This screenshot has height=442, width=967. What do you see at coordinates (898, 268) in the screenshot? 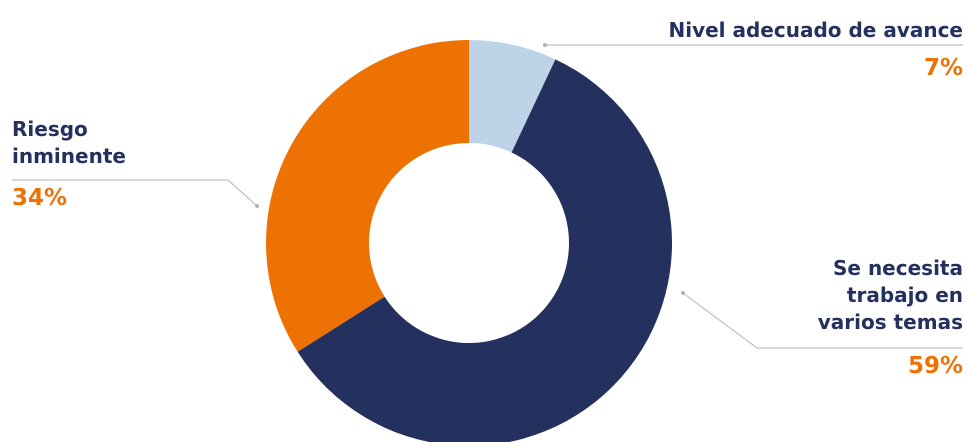
I see `slice-label-line: Se necesita` at bounding box center [898, 268].